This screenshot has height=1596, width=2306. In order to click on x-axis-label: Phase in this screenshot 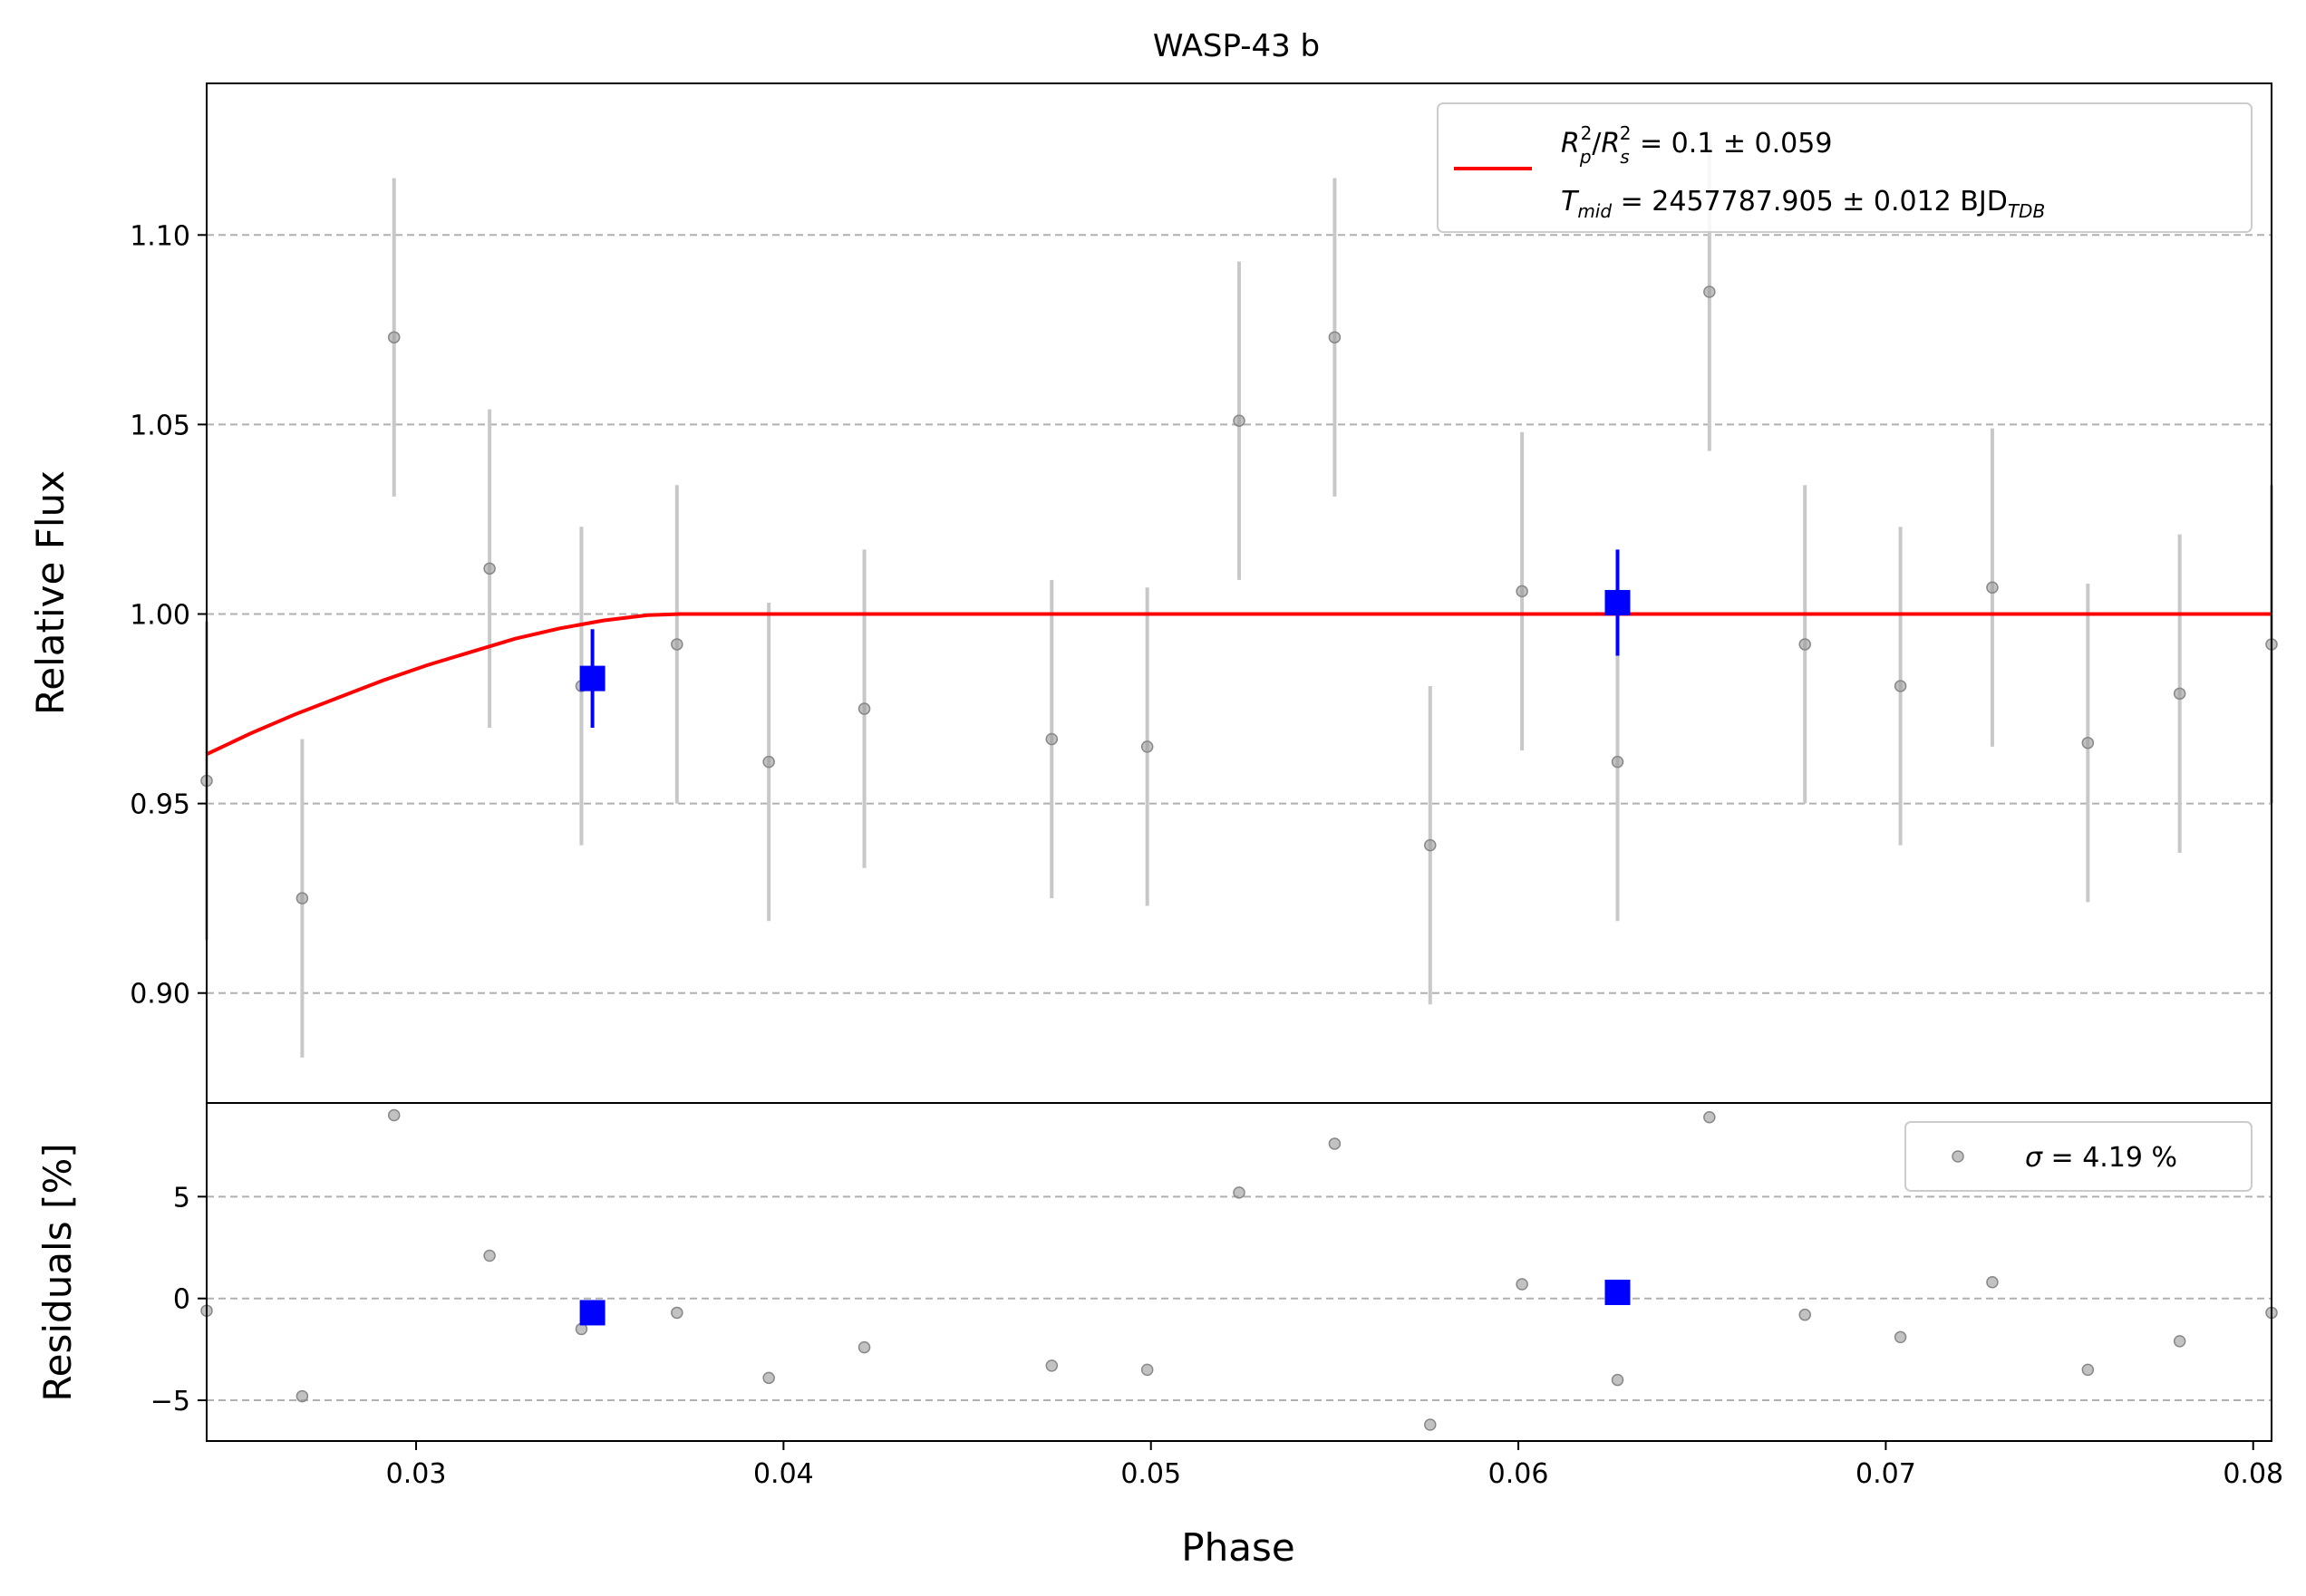, I will do `click(1237, 1547)`.